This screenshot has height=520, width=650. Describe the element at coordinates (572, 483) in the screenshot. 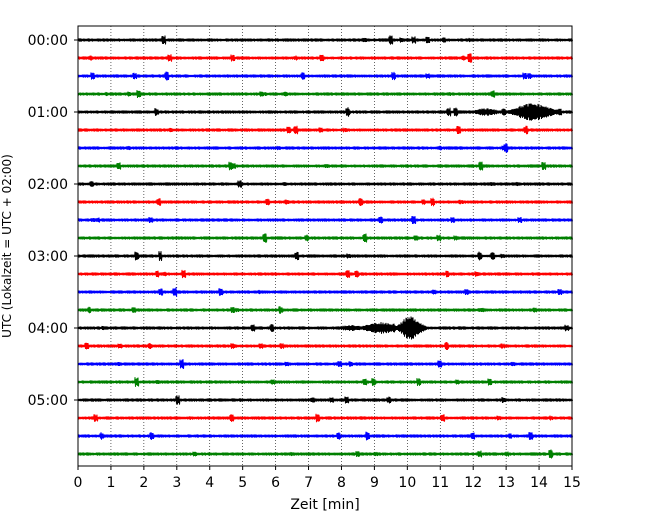

I see `x-tick-label-15: 15` at that location.